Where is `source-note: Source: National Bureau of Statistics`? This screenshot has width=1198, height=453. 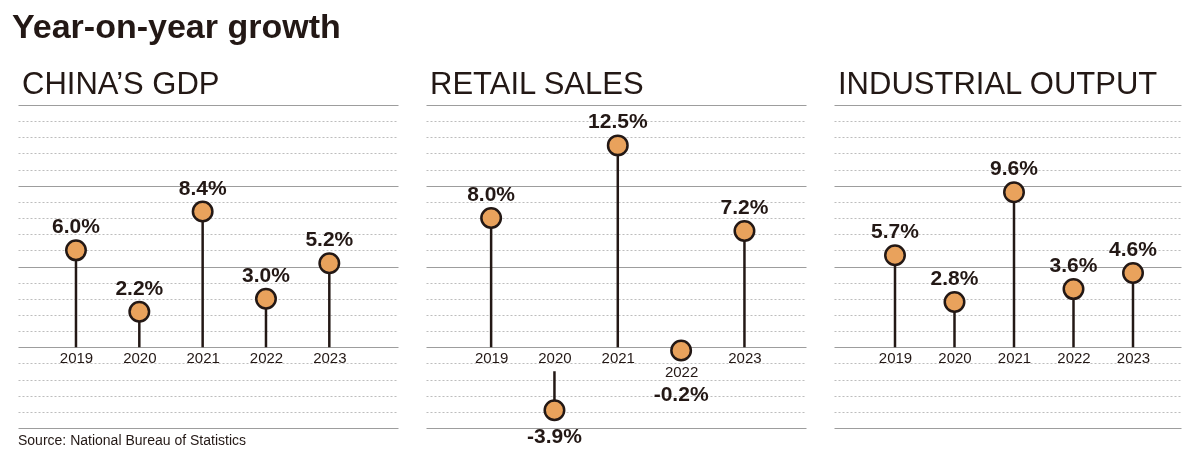 source-note: Source: National Bureau of Statistics is located at coordinates (132, 440).